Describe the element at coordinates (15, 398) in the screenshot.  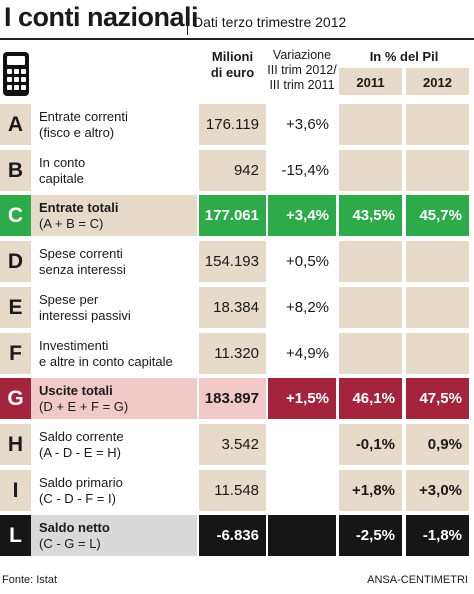
I see `row-letter: G` at that location.